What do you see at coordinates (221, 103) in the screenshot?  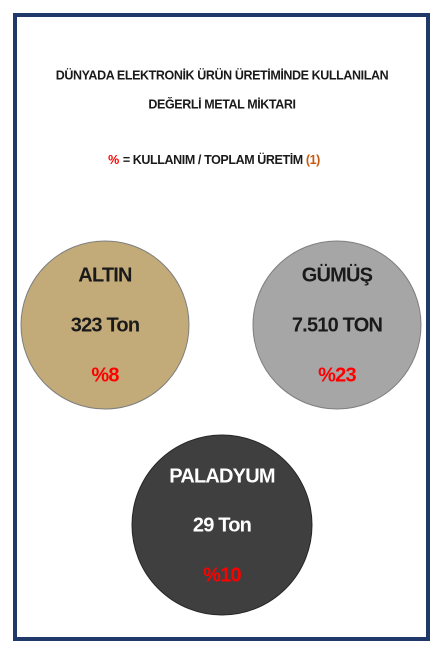 I see `title-line: DEĞERLİ METAL MİKTARI` at bounding box center [221, 103].